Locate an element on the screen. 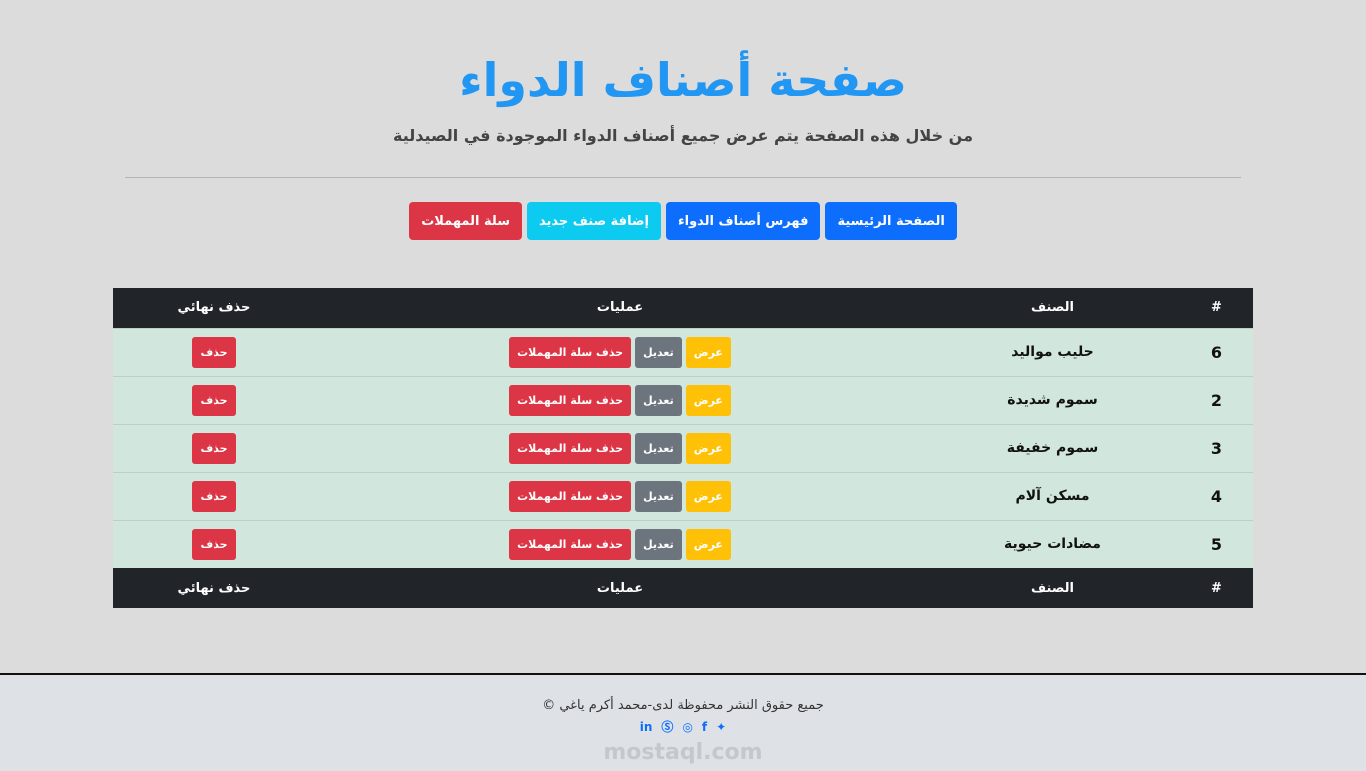 This screenshot has width=1366, height=771. instagram-icon: ◎ is located at coordinates (687, 727).